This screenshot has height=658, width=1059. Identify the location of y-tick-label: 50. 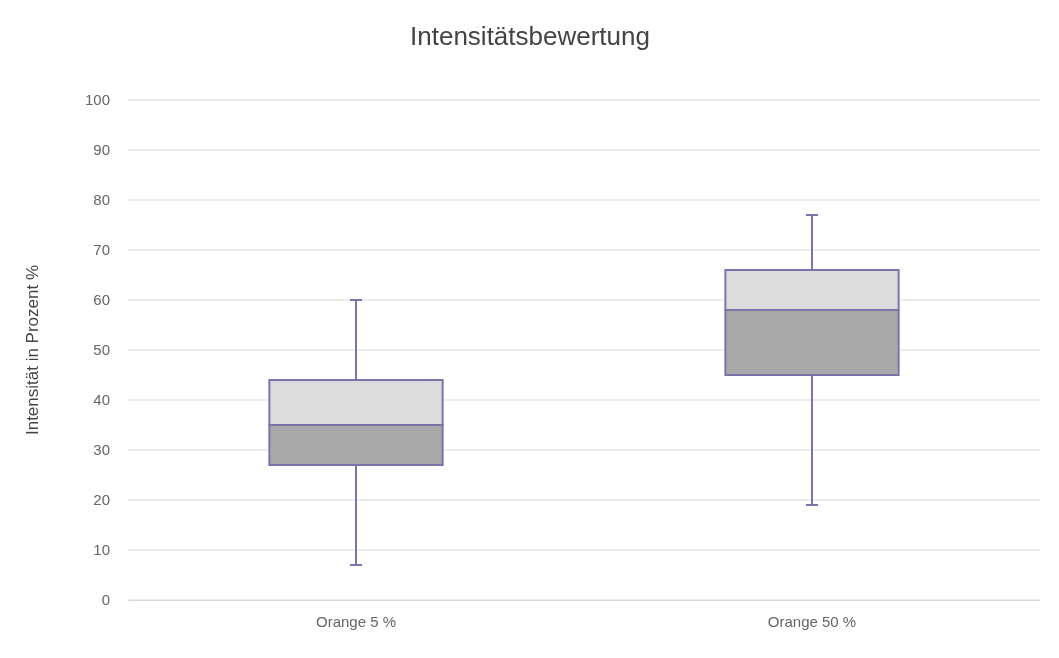
(101, 350).